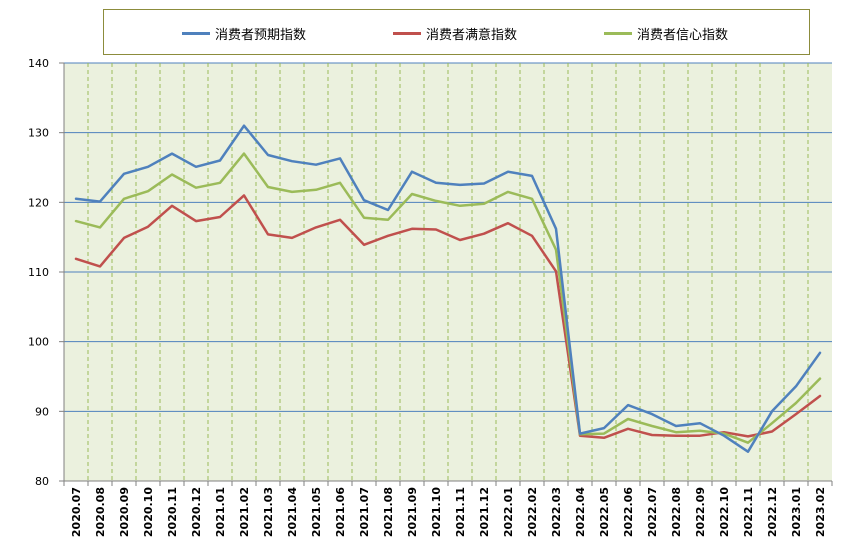 This screenshot has height=550, width=841. I want to click on legend: 消费者预期指数 消费者满意指数 消费者信心指数, so click(456, 32).